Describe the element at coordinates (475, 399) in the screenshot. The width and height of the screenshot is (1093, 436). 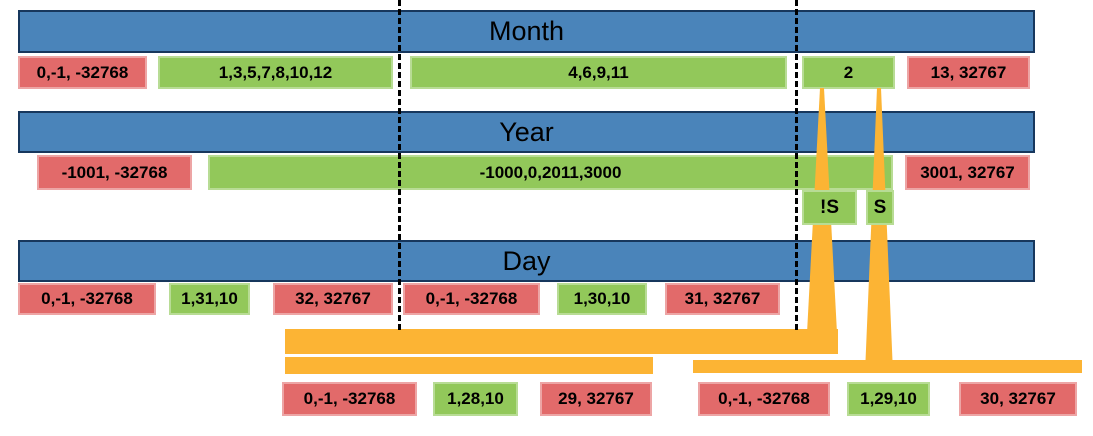
I see `feb-nonleap-partition-valid: 1,28,10` at that location.